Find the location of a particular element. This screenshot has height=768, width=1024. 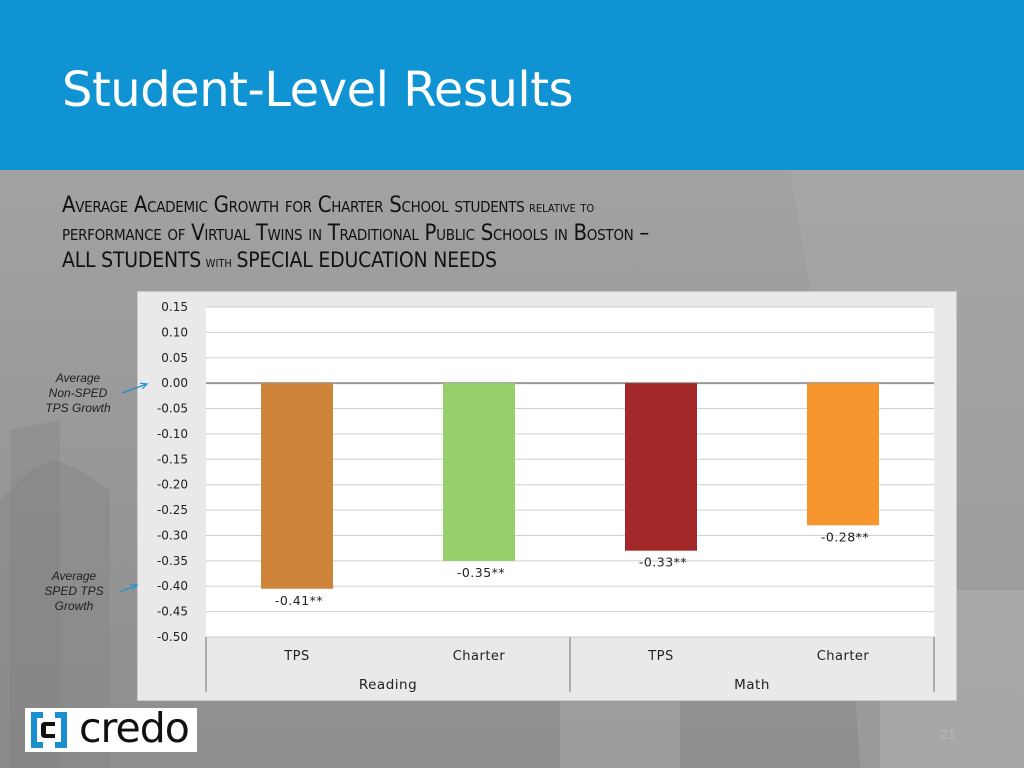

slide-title: Student-Level Results is located at coordinates (318, 90).